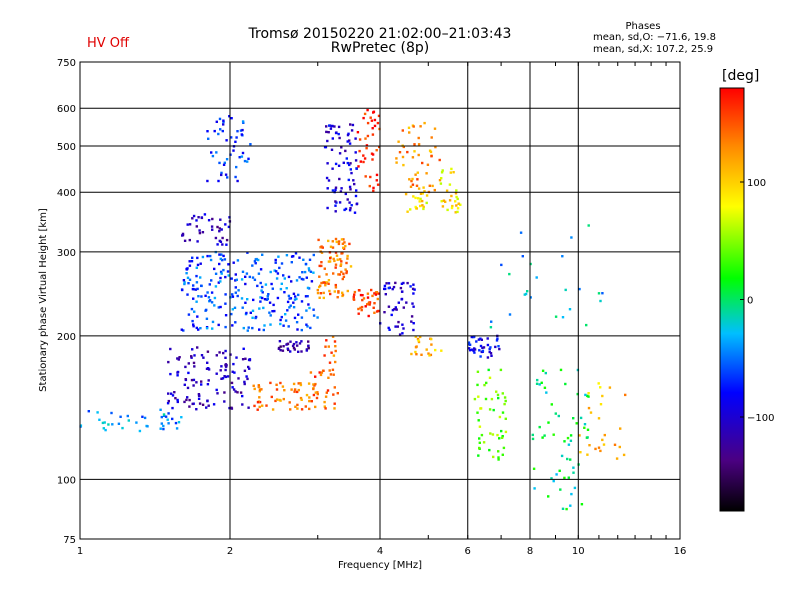  What do you see at coordinates (69, 540) in the screenshot?
I see `y-tick-label: 75` at bounding box center [69, 540].